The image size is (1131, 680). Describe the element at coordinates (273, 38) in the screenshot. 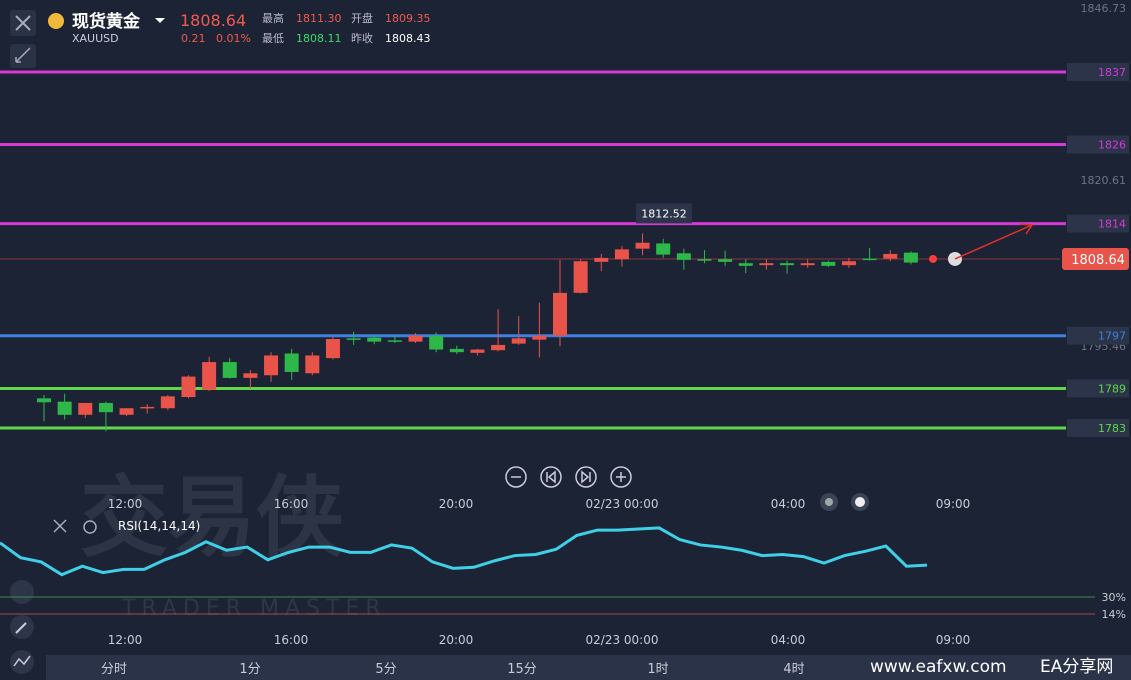

I see `stat-label: 最低` at that location.